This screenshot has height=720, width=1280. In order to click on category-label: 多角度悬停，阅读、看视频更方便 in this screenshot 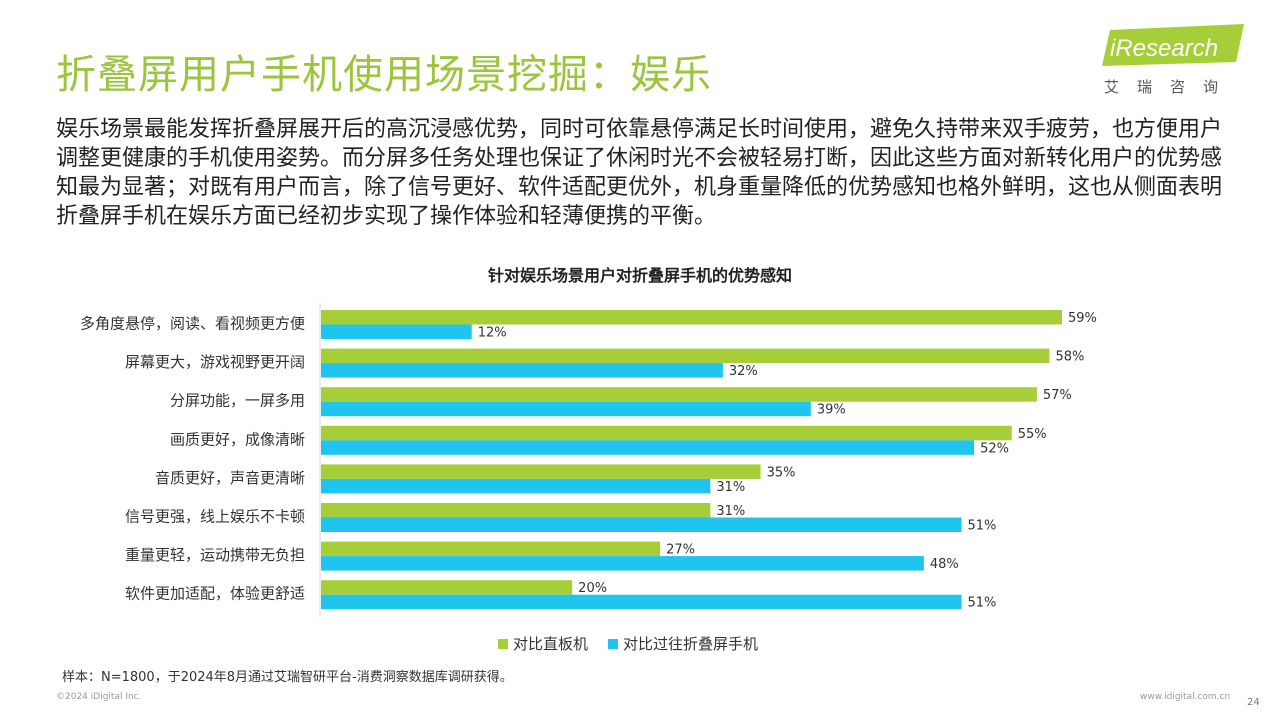, I will do `click(192, 324)`.